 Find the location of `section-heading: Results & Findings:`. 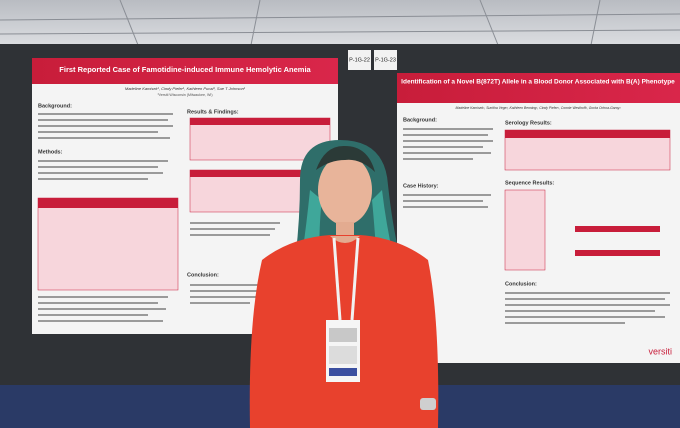

section-heading: Results & Findings: is located at coordinates (213, 112).